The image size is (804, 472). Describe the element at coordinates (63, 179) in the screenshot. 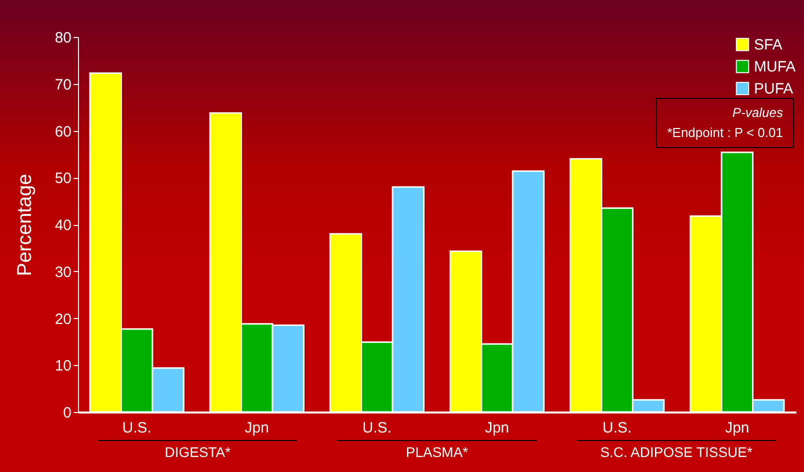

I see `y-tick-label: 50` at that location.